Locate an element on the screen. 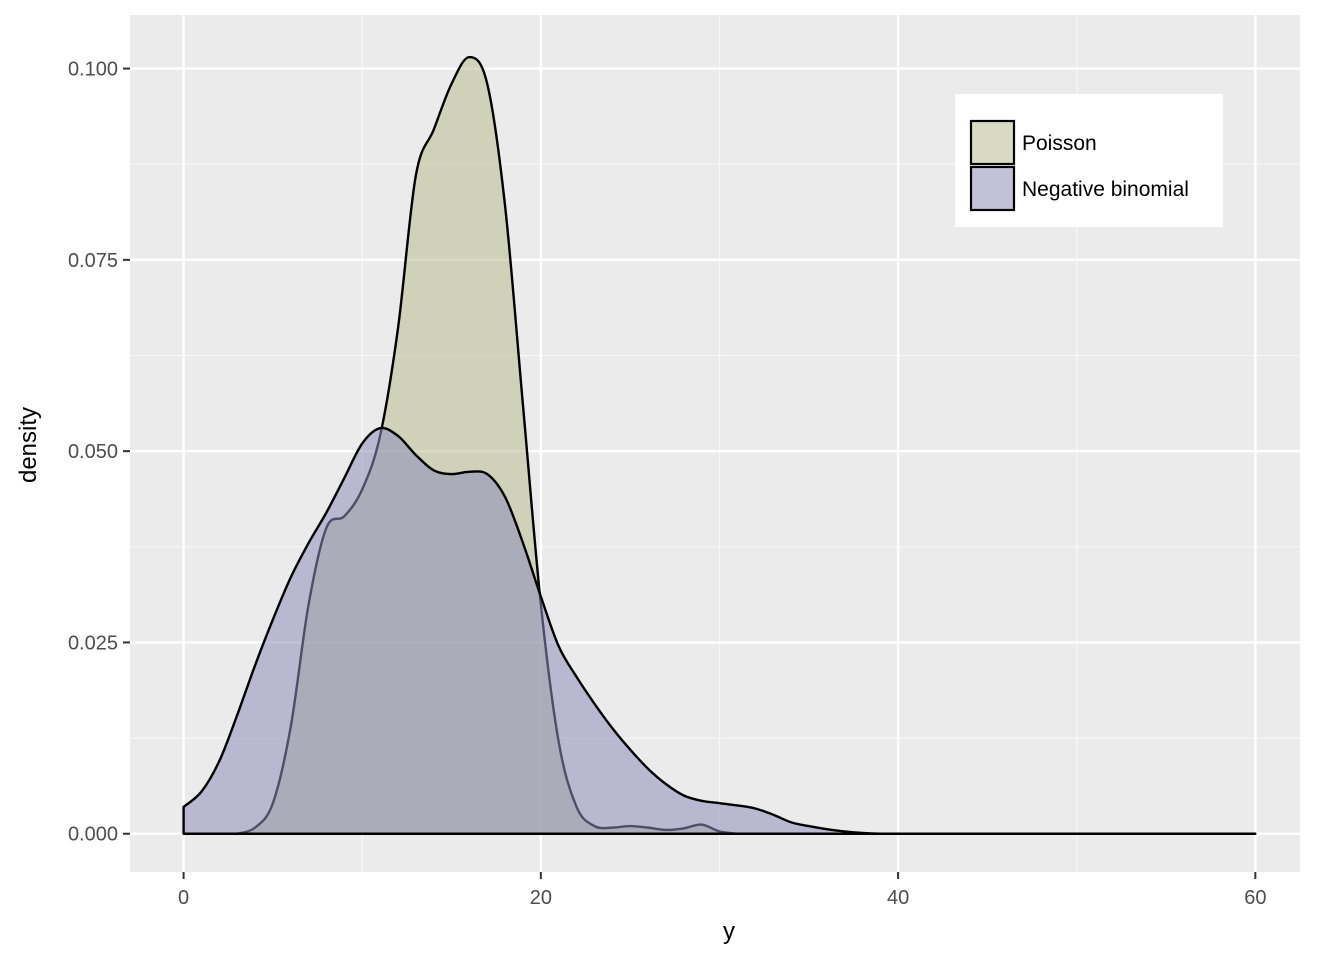  y-tick-label: 0.025 is located at coordinates (93, 643).